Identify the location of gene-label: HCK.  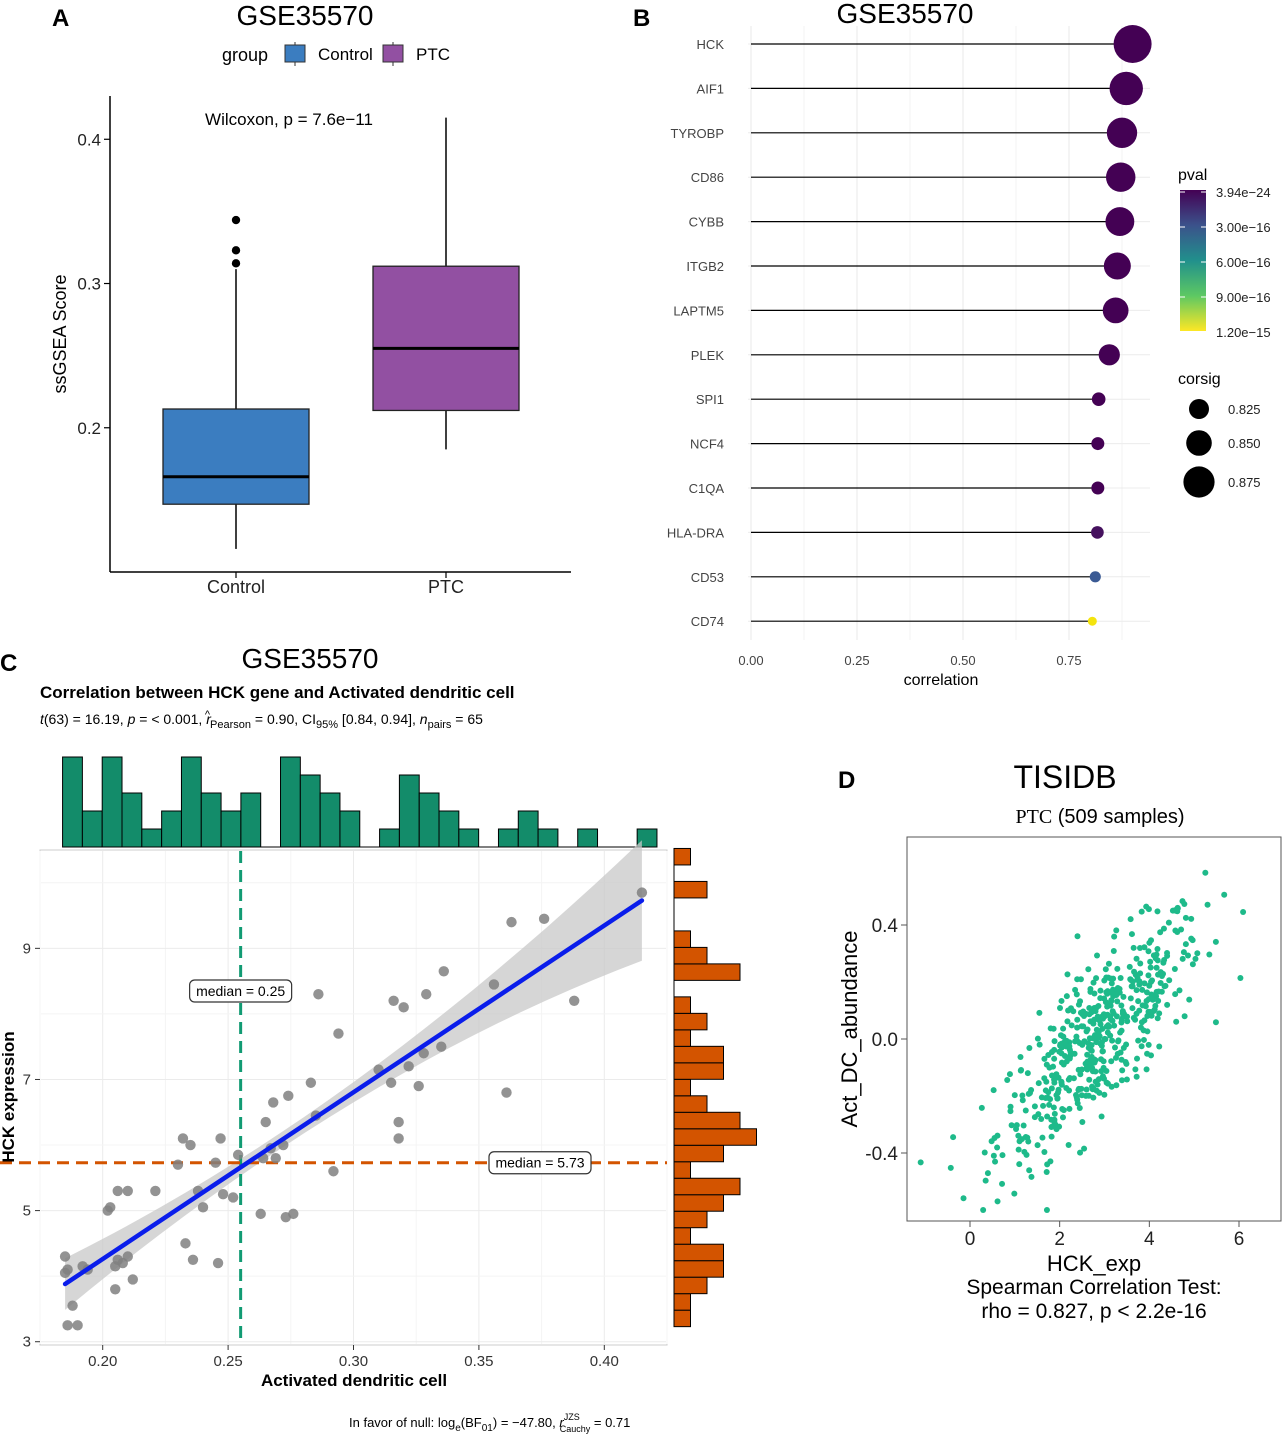
(711, 44).